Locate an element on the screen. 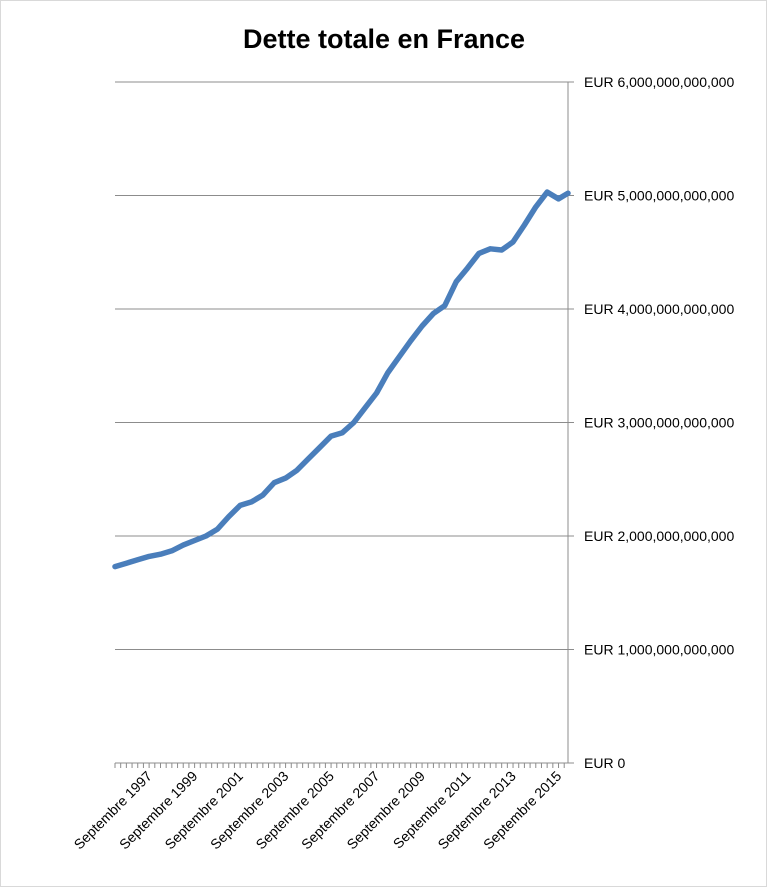  x-tick-label: Septembre 2007 is located at coordinates (340, 810).